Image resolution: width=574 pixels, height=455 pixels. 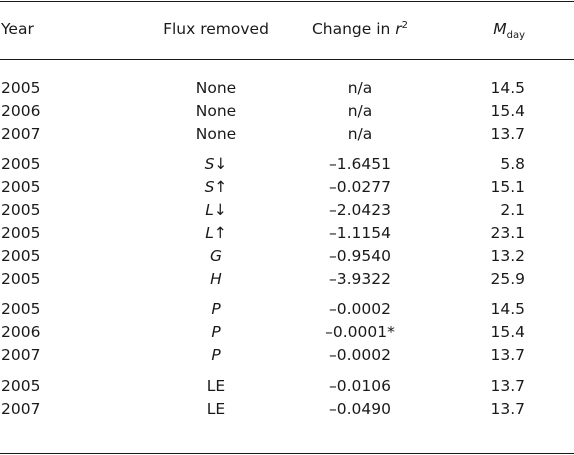 What do you see at coordinates (360, 187) in the screenshot?
I see `cell-change-in-r2: –0.0277` at bounding box center [360, 187].